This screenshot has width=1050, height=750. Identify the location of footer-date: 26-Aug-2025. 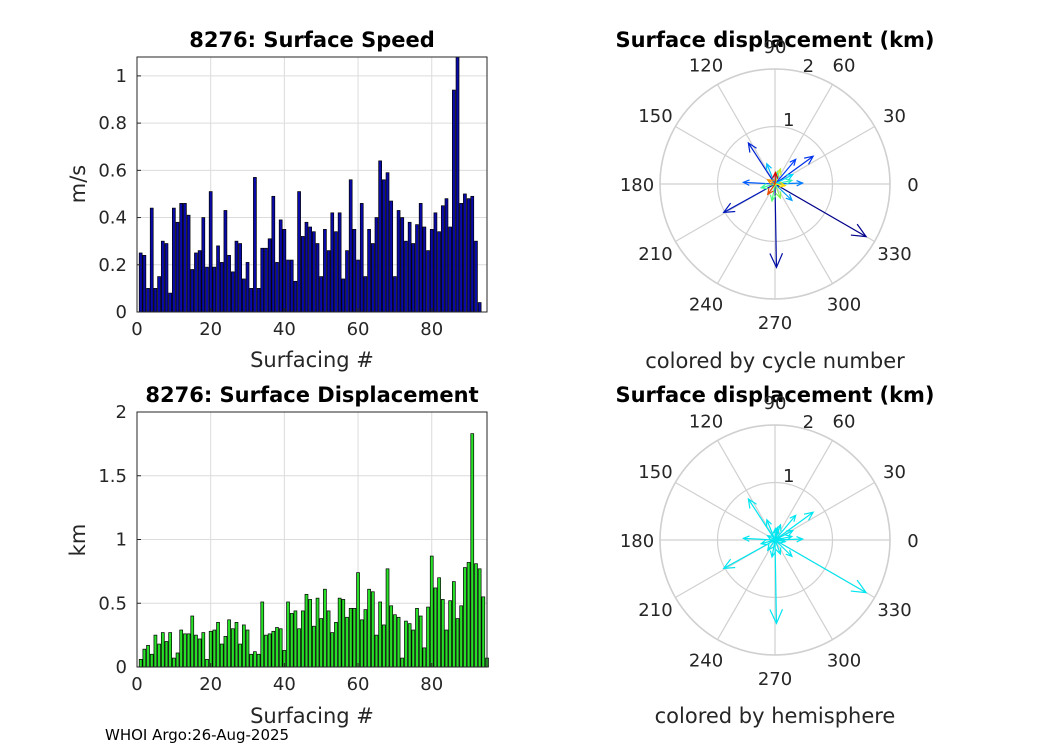
(241, 735).